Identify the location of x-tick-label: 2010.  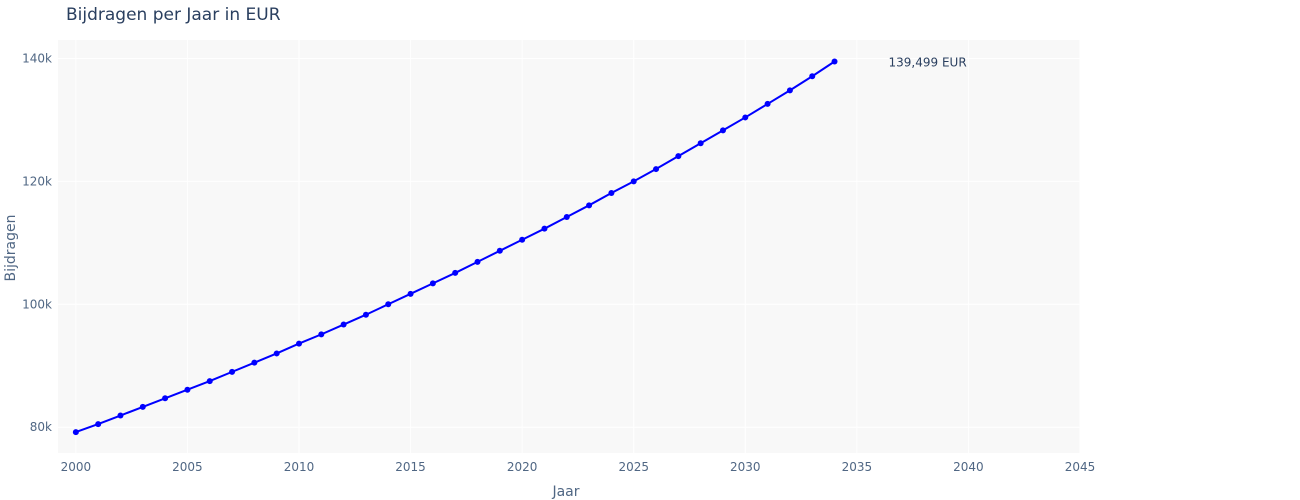
(299, 467).